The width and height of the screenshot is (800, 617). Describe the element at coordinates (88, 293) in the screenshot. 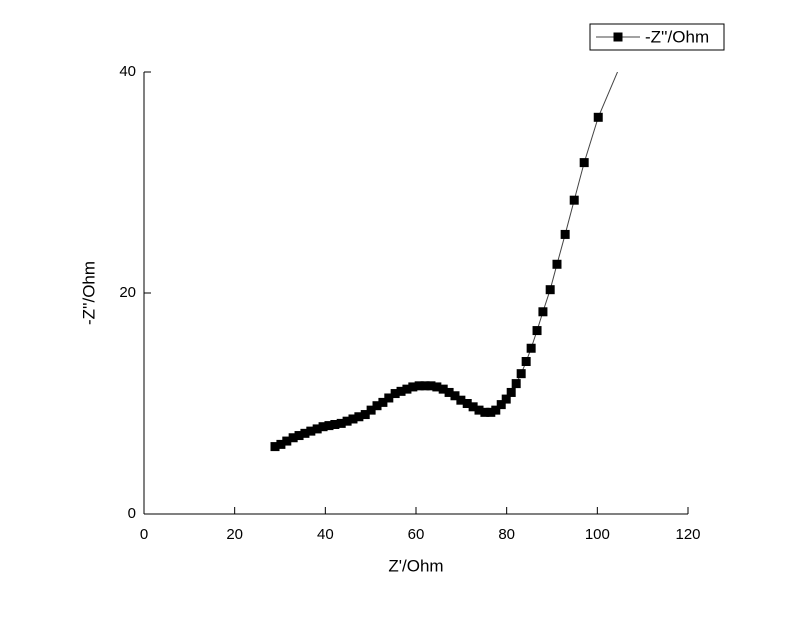

I see `y-axis-label: -Z''/Ohm` at that location.